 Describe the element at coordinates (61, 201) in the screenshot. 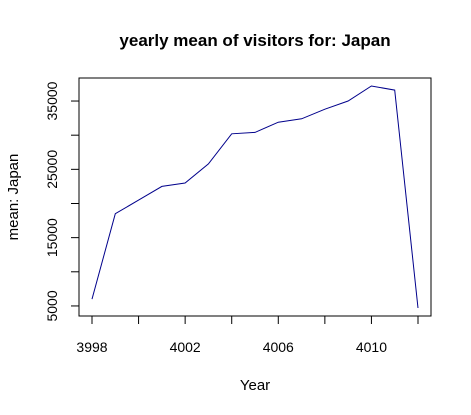

I see `y-axis: 5000 15000 25000 35000` at that location.